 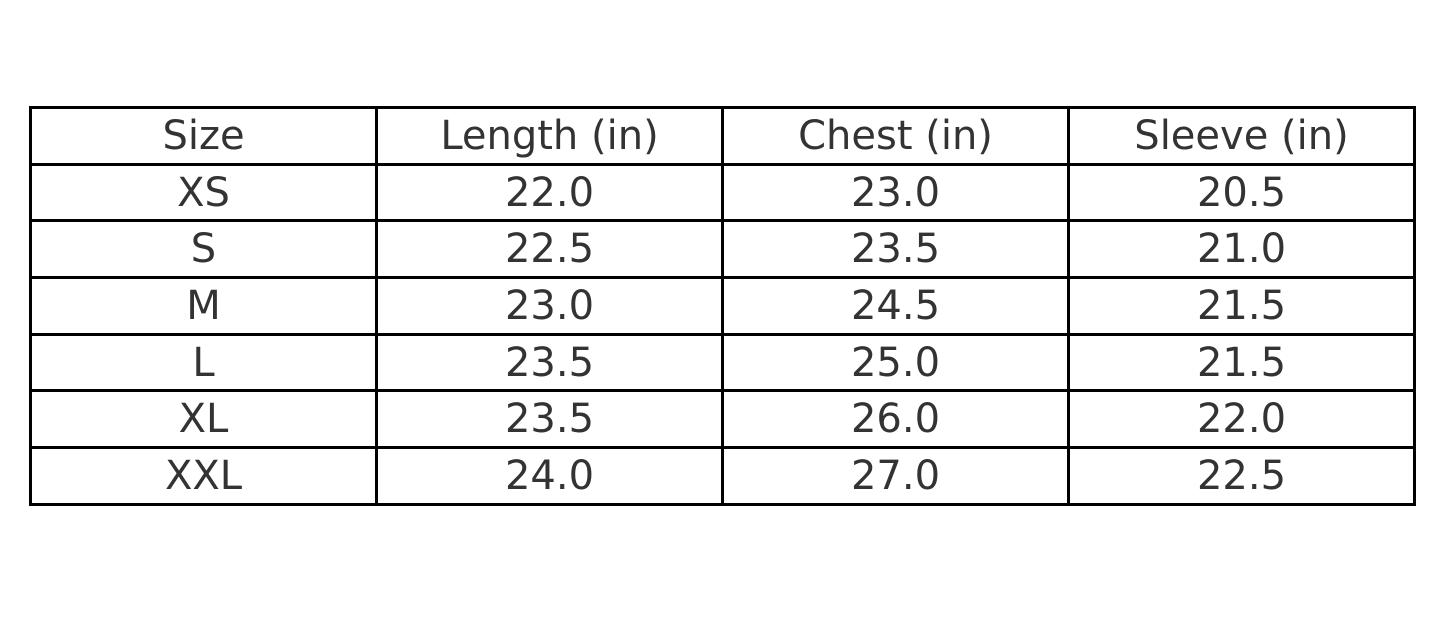 What do you see at coordinates (203, 419) in the screenshot?
I see `table-cell: XL` at bounding box center [203, 419].